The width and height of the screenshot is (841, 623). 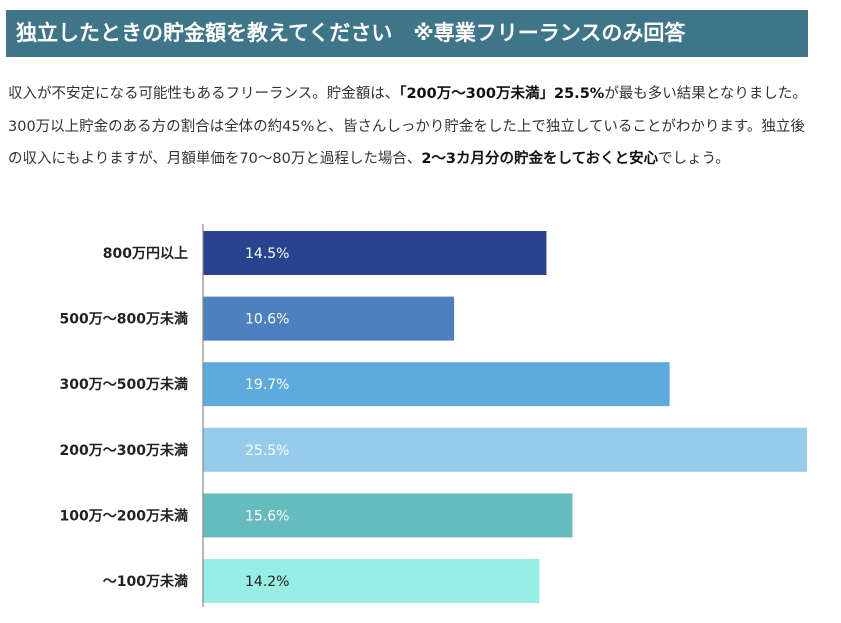 What do you see at coordinates (145, 581) in the screenshot?
I see `category-label: 〜100万未満` at bounding box center [145, 581].